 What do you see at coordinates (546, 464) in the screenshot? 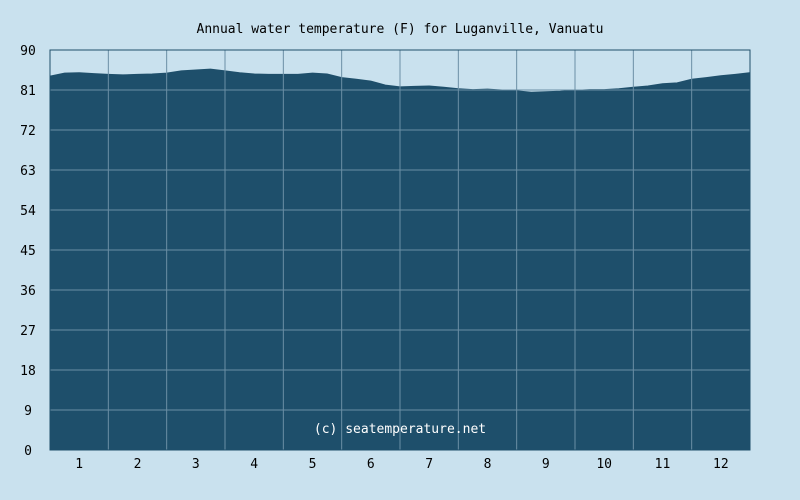
I see `x-tick-label: 9` at bounding box center [546, 464].